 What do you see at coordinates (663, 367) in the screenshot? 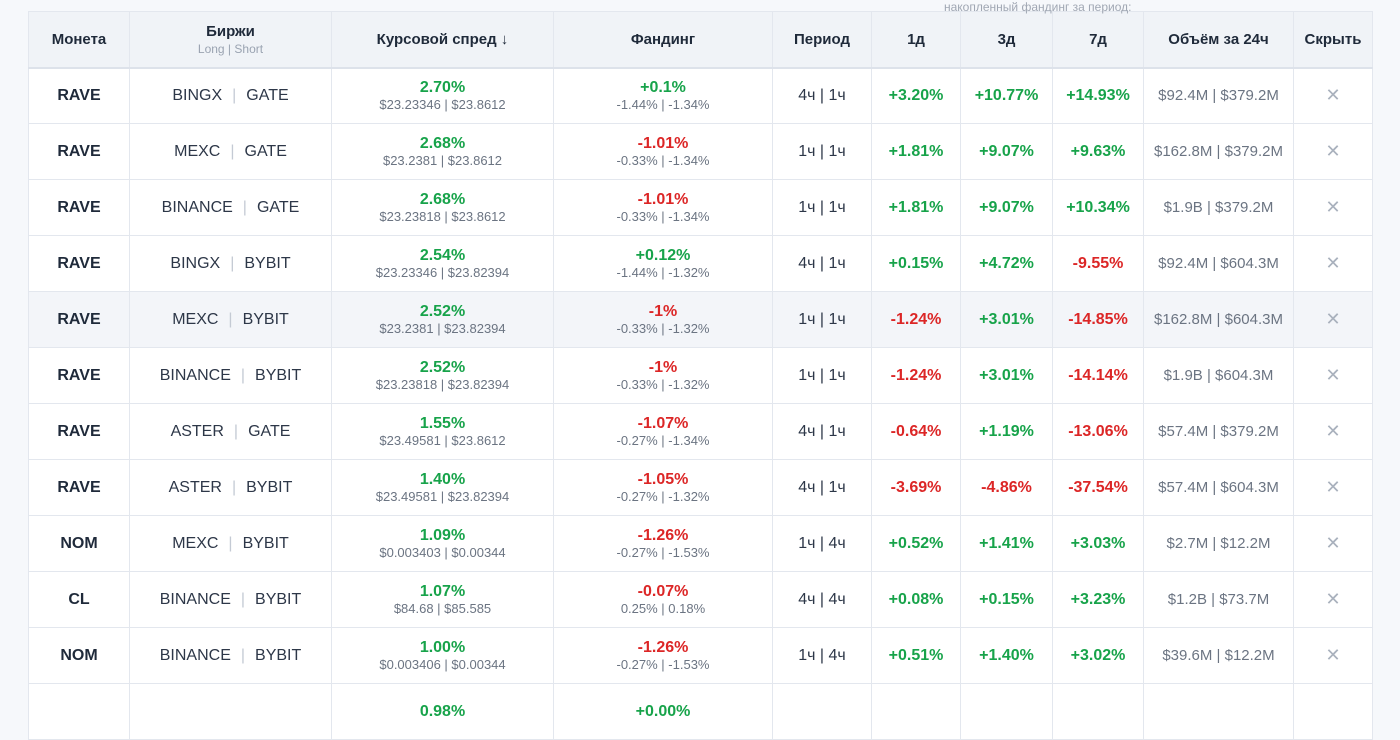
I see `funding-value: -1%` at bounding box center [663, 367].